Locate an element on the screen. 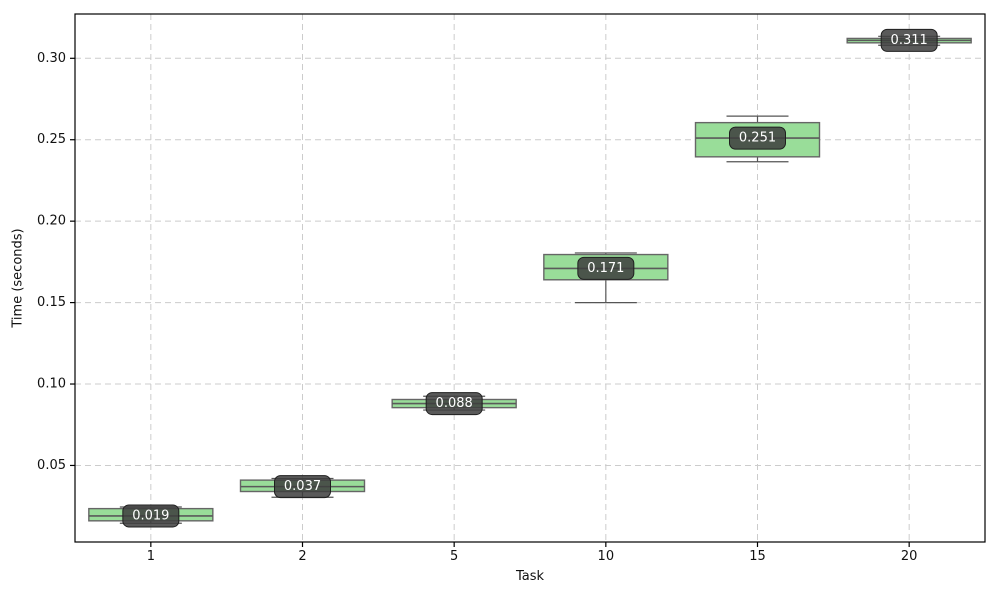 This screenshot has width=1000, height=600. x-axis-title: Task is located at coordinates (530, 576).